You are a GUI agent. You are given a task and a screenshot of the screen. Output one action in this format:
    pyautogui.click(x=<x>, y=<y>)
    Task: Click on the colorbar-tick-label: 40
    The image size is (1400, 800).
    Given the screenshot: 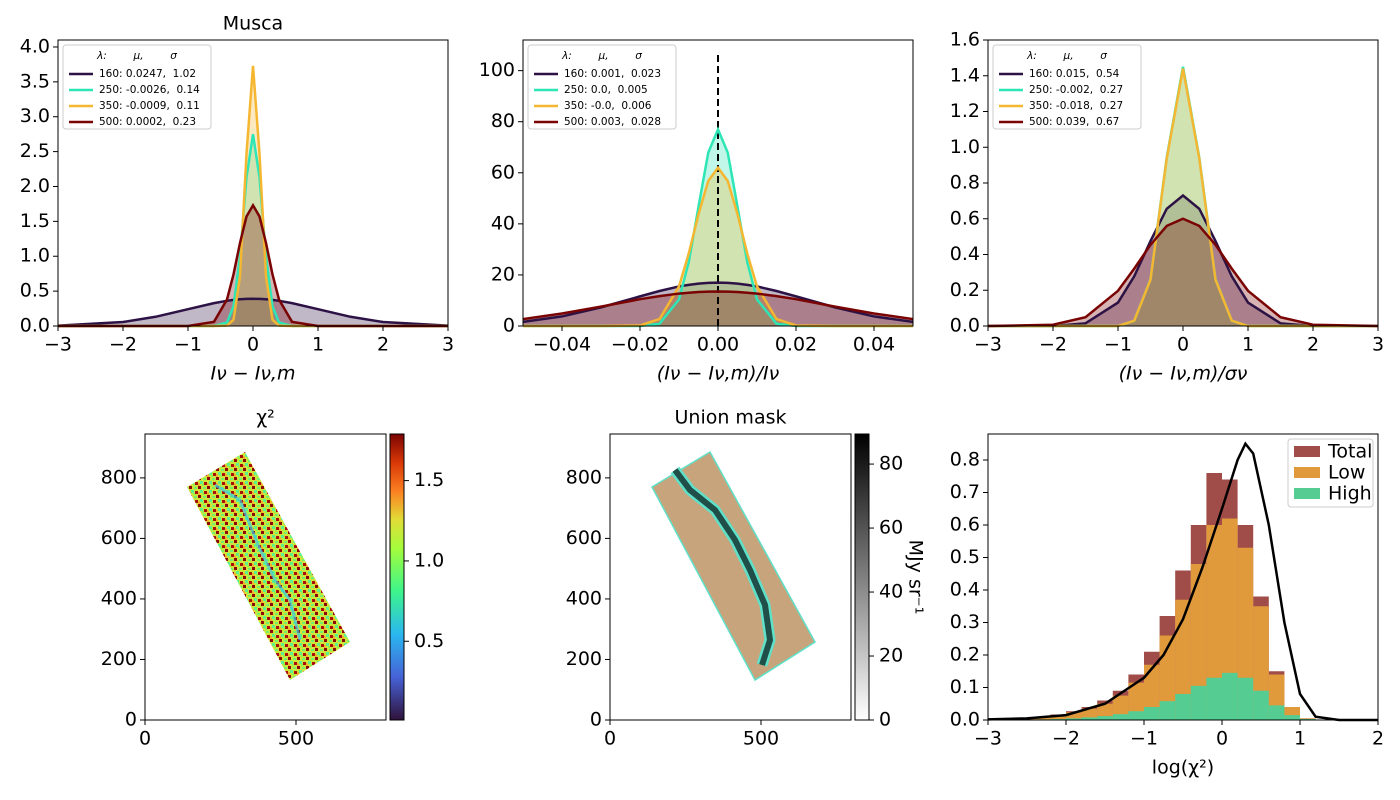 What is the action you would take?
    pyautogui.click(x=891, y=592)
    